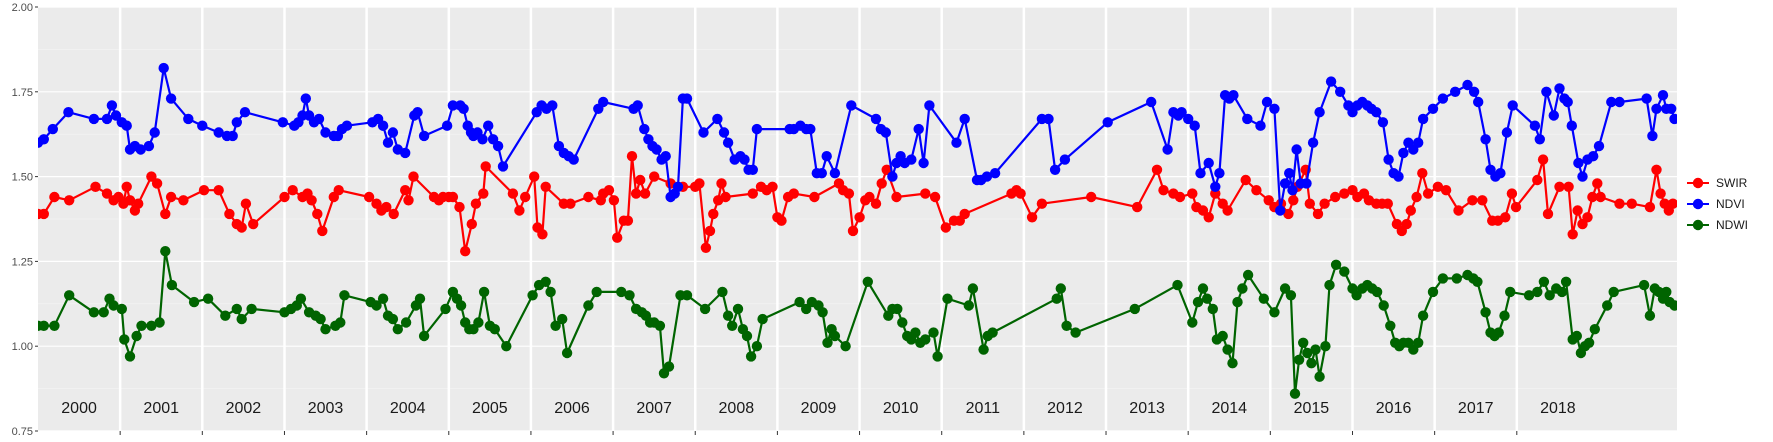 The width and height of the screenshot is (1773, 442). What do you see at coordinates (22, 93) in the screenshot?
I see `y-tick-label: 1.75` at bounding box center [22, 93].